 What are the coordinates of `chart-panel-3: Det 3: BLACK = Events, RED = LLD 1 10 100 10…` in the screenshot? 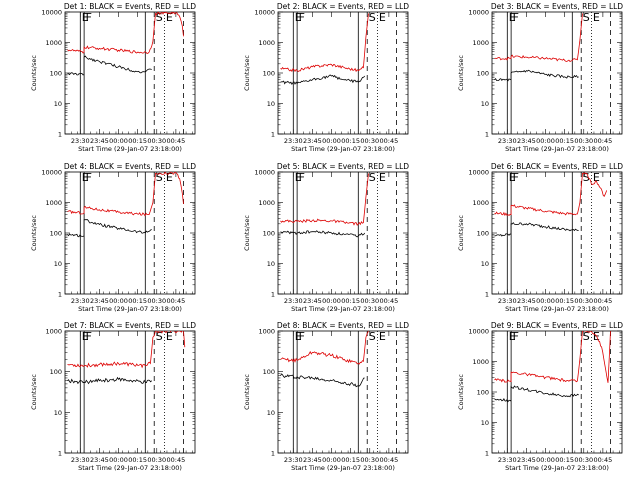 It's located at (540, 77).